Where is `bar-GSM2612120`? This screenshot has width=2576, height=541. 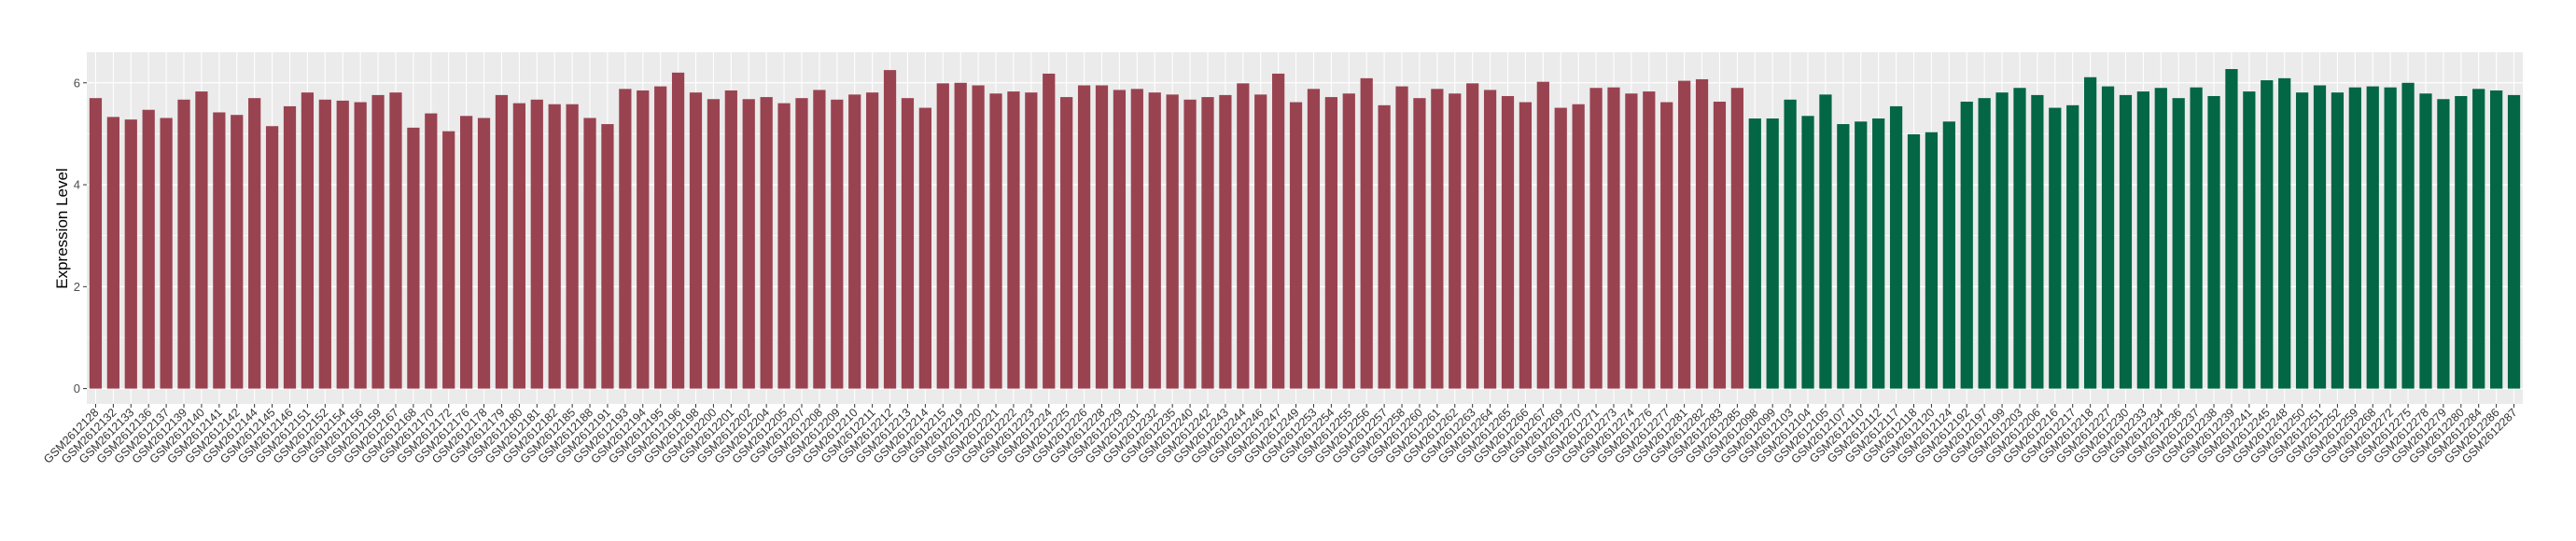 bar-GSM2612120 is located at coordinates (1932, 260).